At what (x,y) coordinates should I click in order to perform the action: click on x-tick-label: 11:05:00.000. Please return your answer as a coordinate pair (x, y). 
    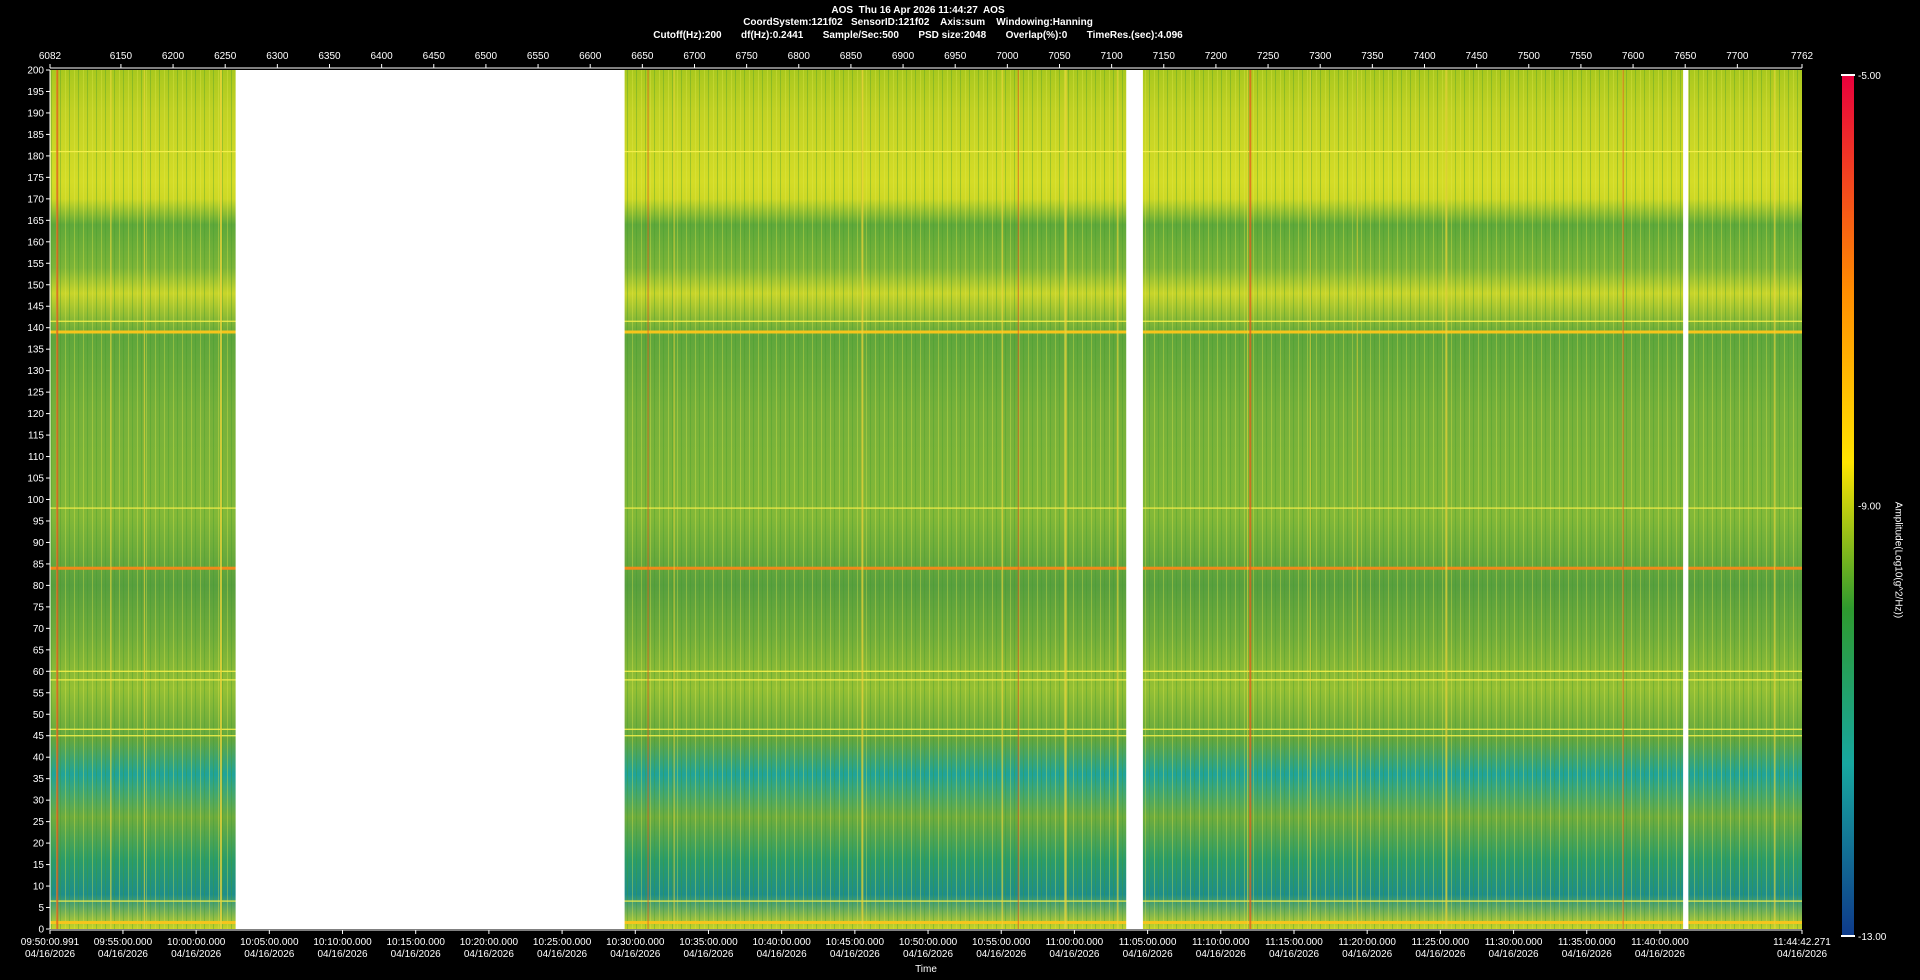
    Looking at the image, I should click on (1148, 942).